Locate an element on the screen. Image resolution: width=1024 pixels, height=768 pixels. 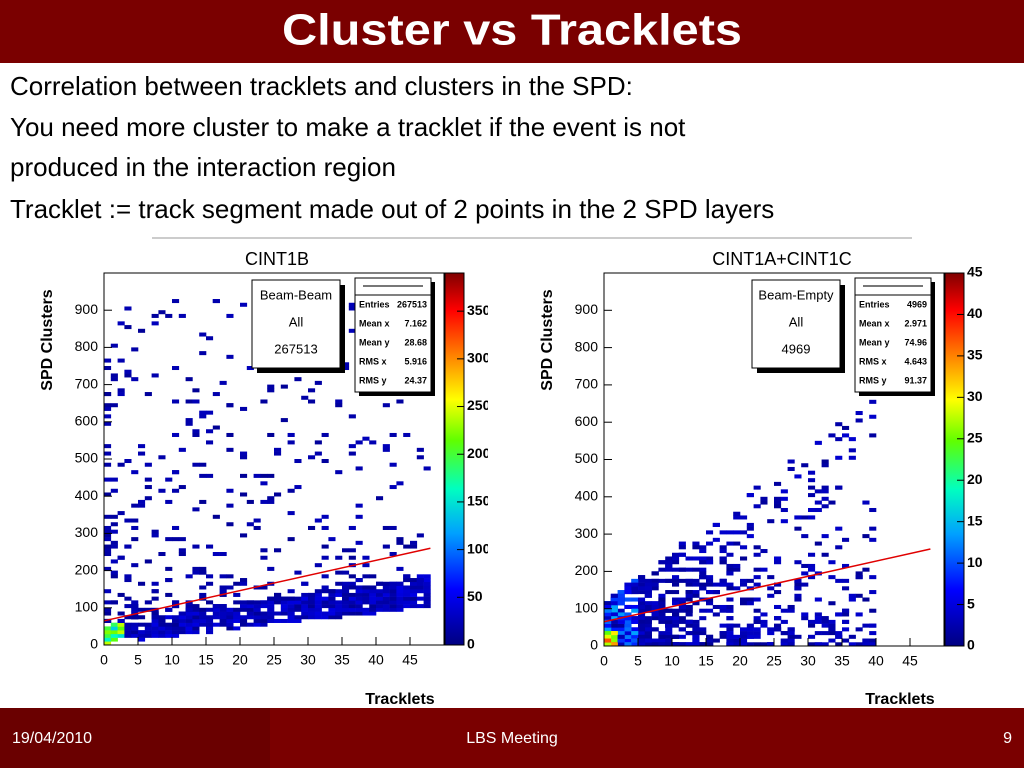
y-tick-label: 400 is located at coordinates (587, 496).